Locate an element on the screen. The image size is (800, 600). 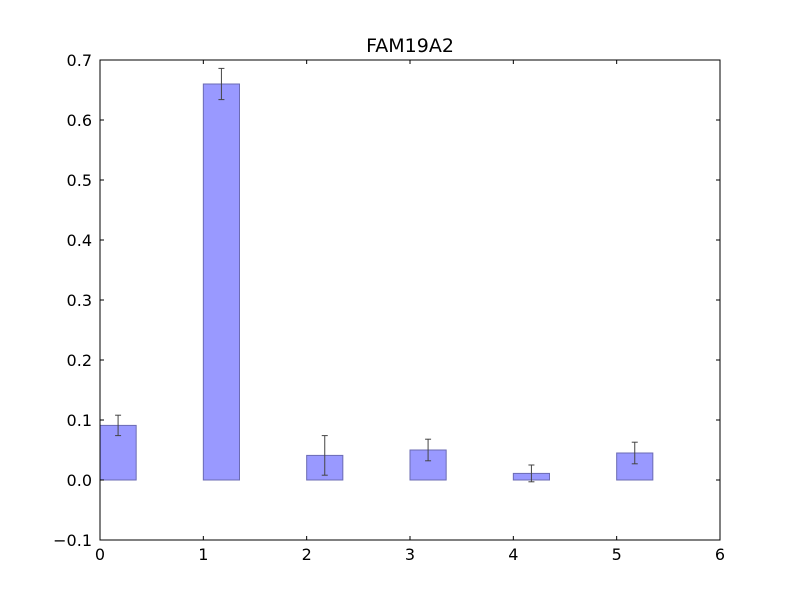
x-tick-label-0: 0 is located at coordinates (100, 554).